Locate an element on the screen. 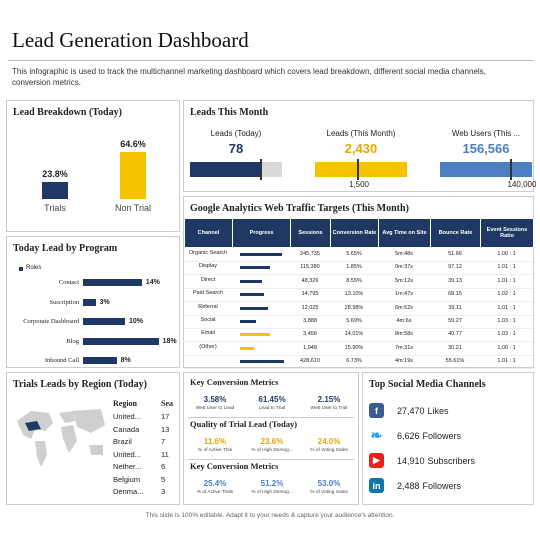 The height and width of the screenshot is (540, 540). panel-title: Top Social Media Channels is located at coordinates (427, 384).